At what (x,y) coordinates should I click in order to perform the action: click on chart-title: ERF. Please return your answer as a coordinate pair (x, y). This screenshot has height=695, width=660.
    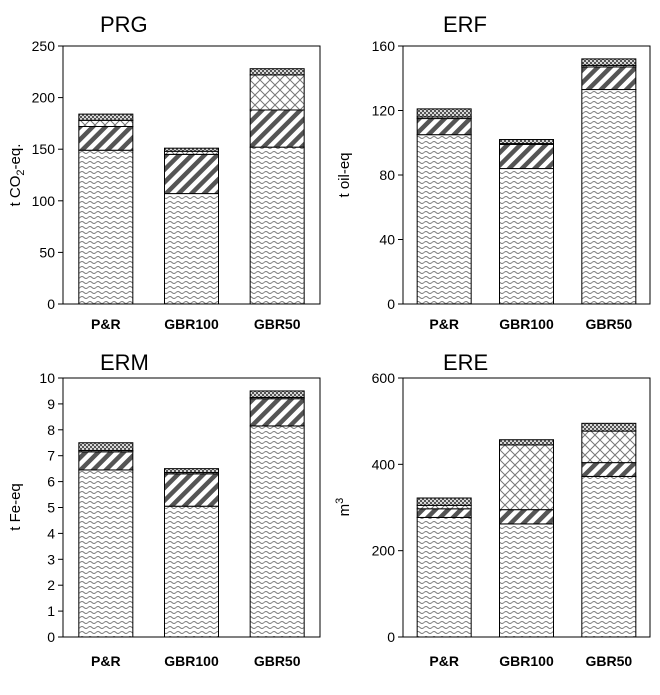
    Looking at the image, I should click on (465, 24).